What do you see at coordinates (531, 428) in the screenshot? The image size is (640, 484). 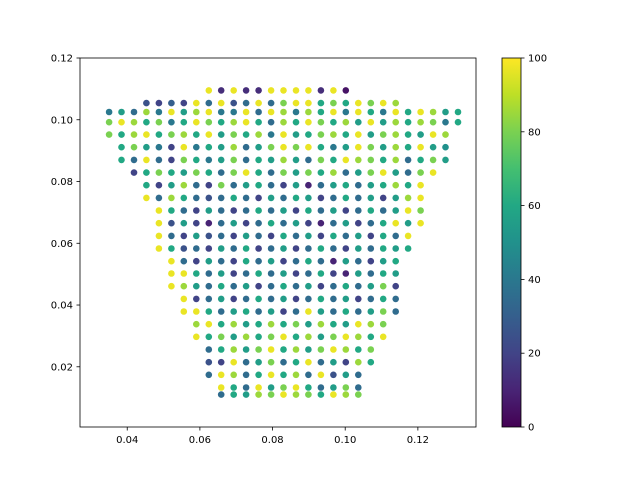 I see `colorbar-tick-label: 0` at bounding box center [531, 428].